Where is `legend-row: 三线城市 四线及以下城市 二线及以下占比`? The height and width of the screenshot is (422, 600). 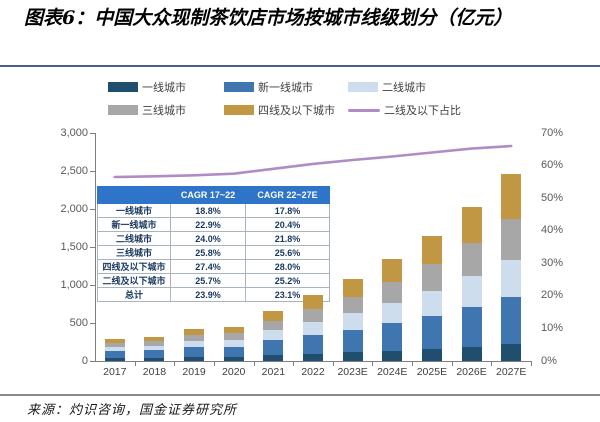 legend-row: 三线城市 四线及以下城市 二线及以下占比 is located at coordinates (338, 110).